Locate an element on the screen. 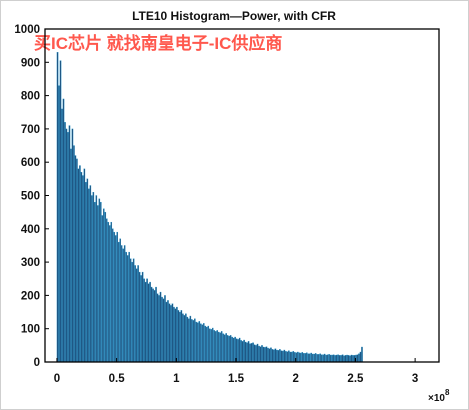 Image resolution: width=469 pixels, height=410 pixels. x-scale-factor: ×10⁸ is located at coordinates (439, 396).